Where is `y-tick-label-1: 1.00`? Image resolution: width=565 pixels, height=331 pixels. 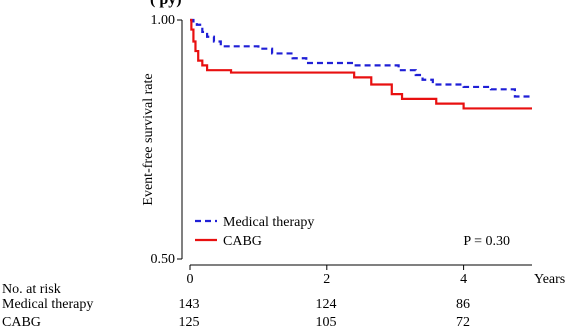
y-tick-label-1: 1.00 is located at coordinates (163, 20).